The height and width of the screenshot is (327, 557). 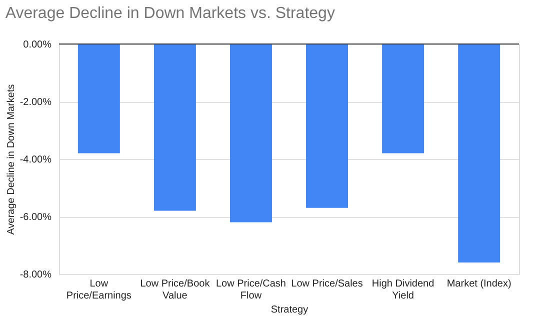 I want to click on y-tick-label: -4.00%, so click(x=36, y=160).